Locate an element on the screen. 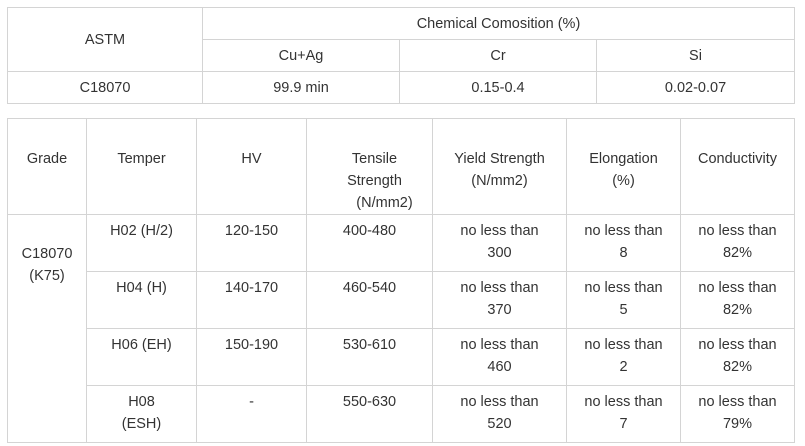 This screenshot has height=446, width=805. elongation-cell: no less than 5 is located at coordinates (623, 300).